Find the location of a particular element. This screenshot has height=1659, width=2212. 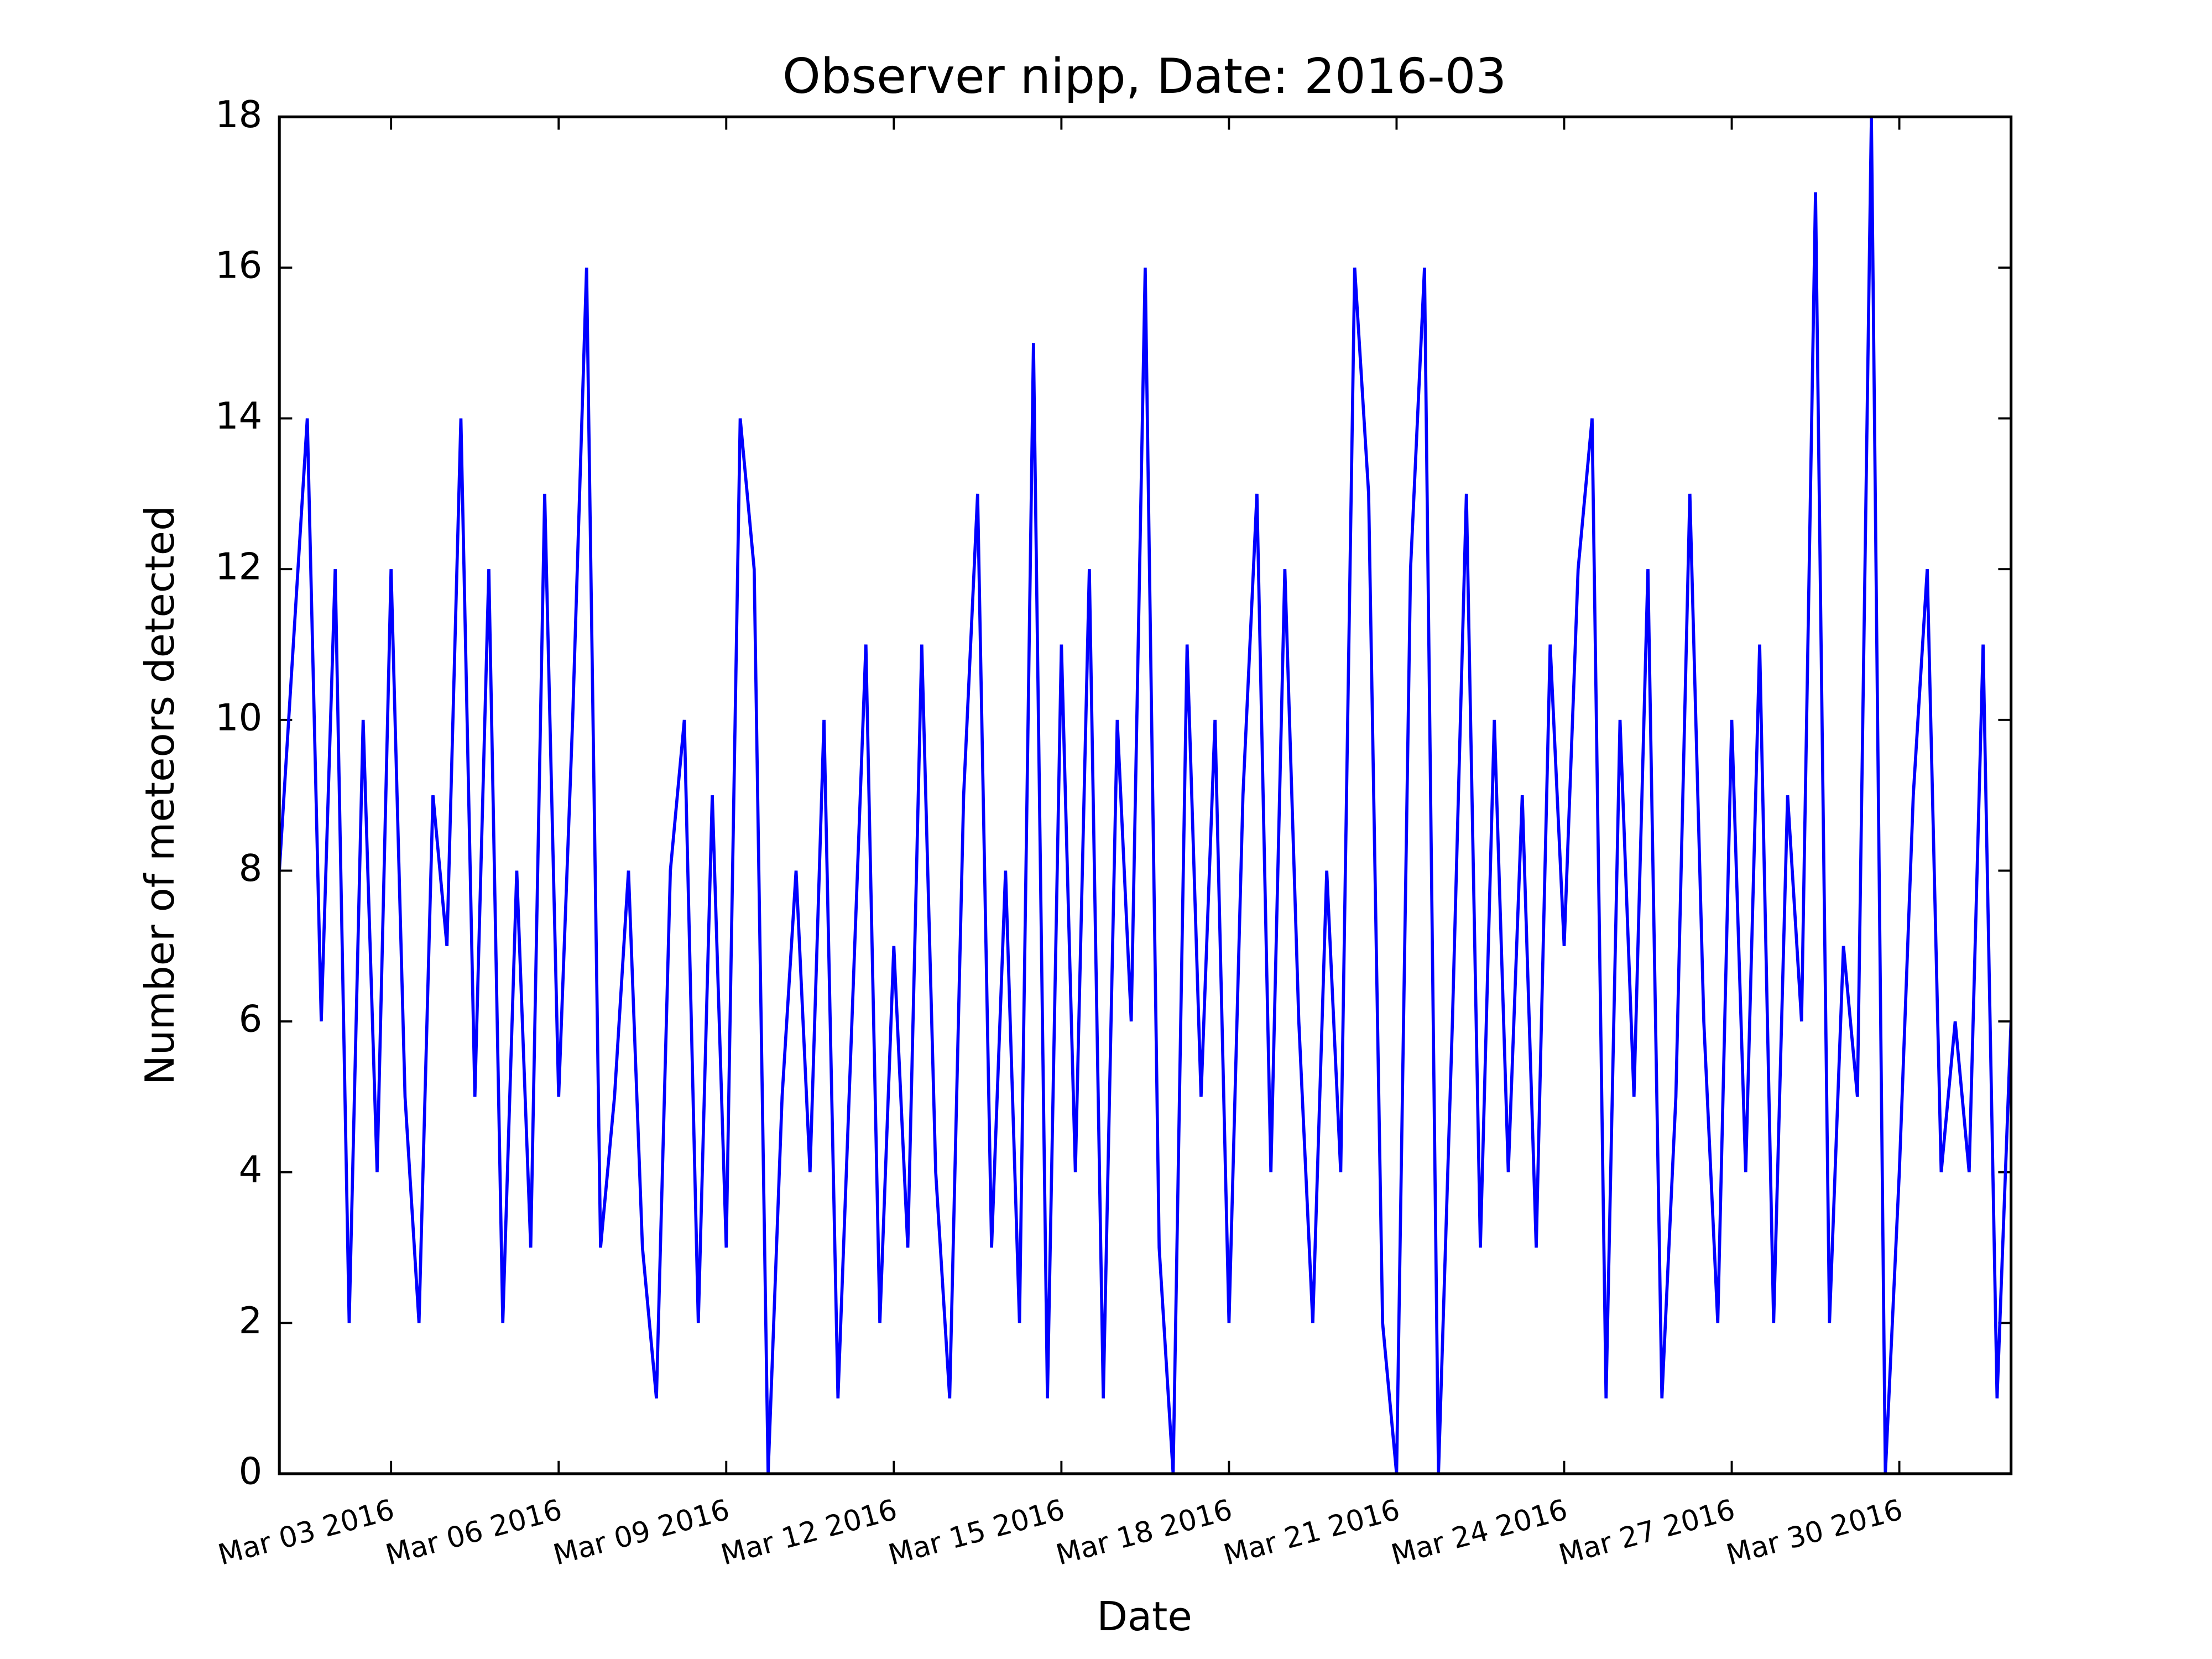

y-tick-label: 12 is located at coordinates (239, 566).